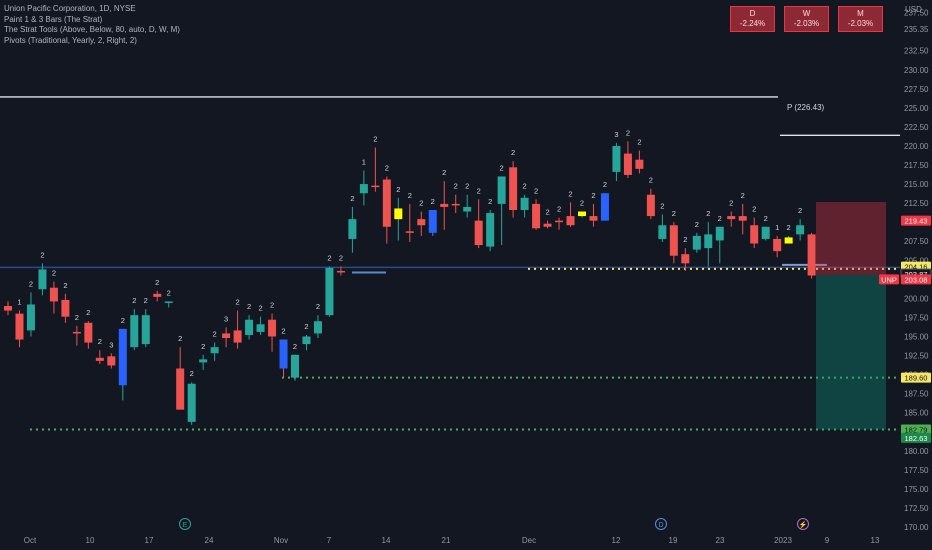 The height and width of the screenshot is (550, 932). I want to click on dividend-icon, so click(661, 524).